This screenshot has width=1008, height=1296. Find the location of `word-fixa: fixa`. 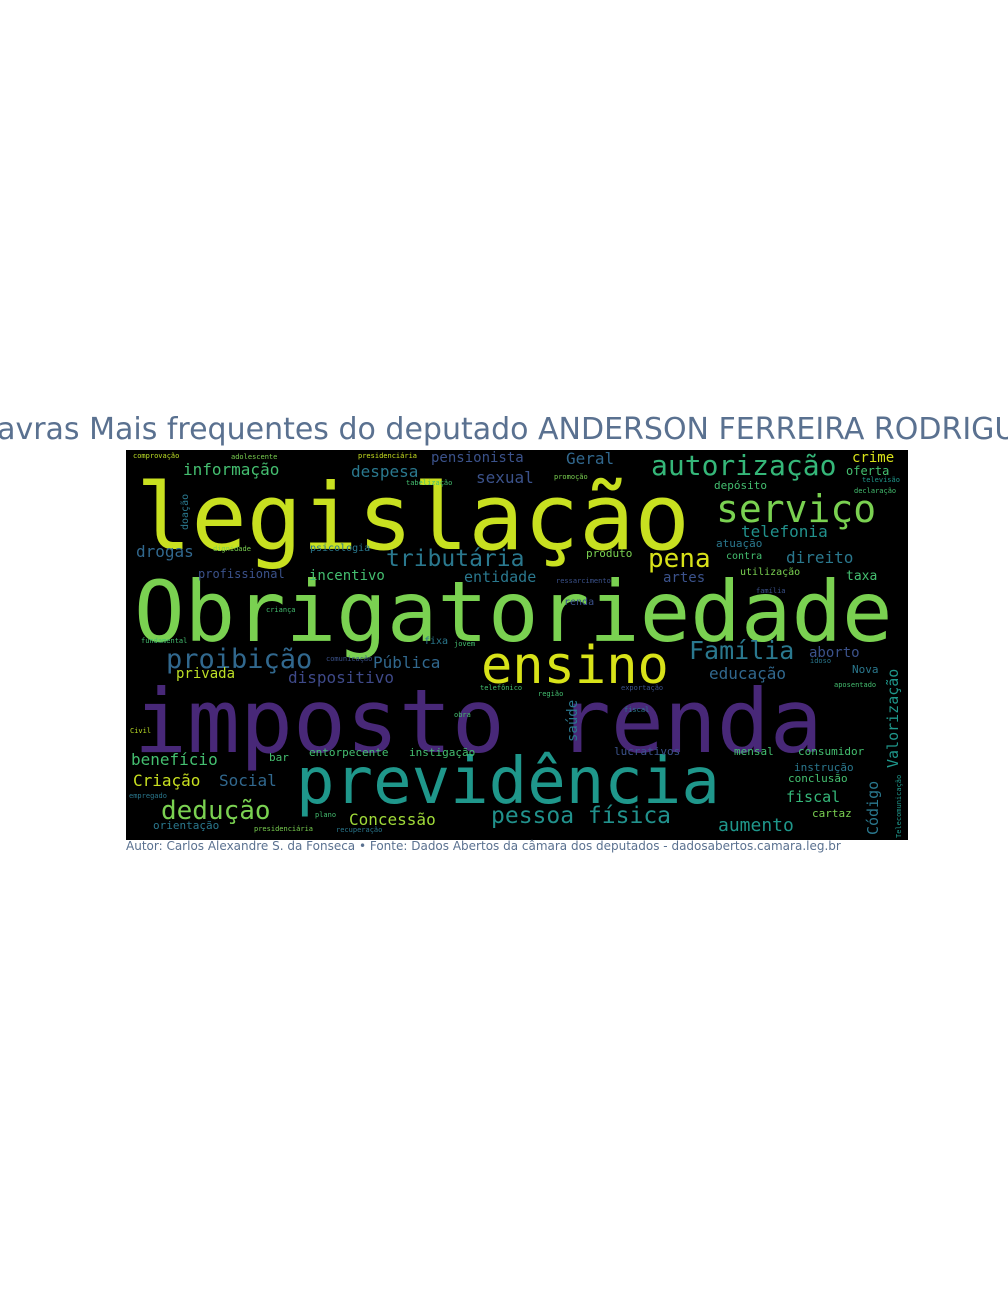

word-fixa: fixa is located at coordinates (436, 641).